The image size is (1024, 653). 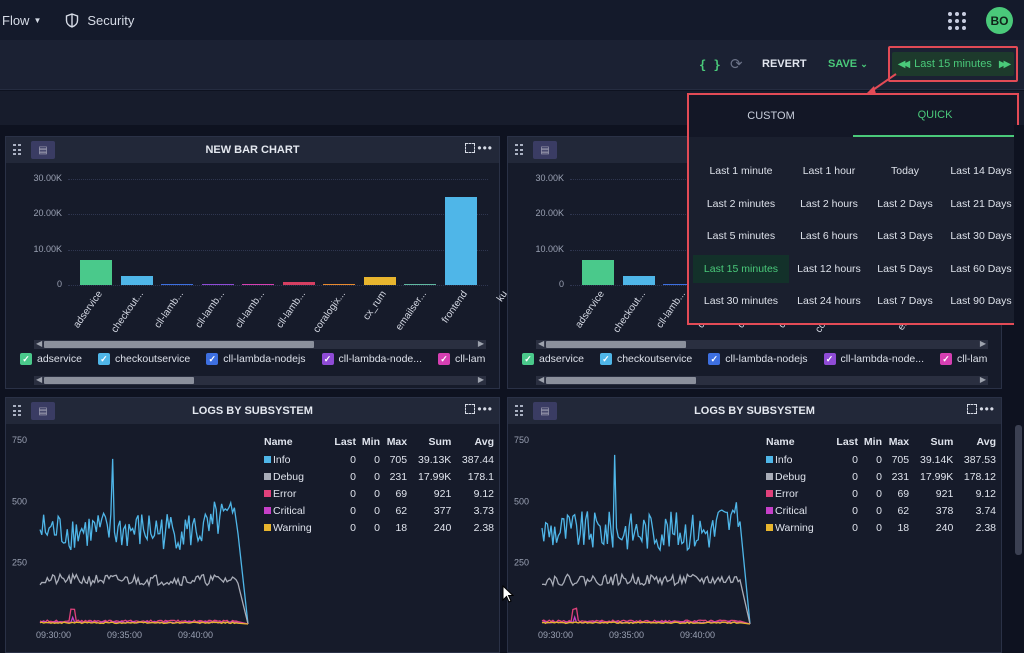 I want to click on range-option: Last 21 Days, so click(x=981, y=203).